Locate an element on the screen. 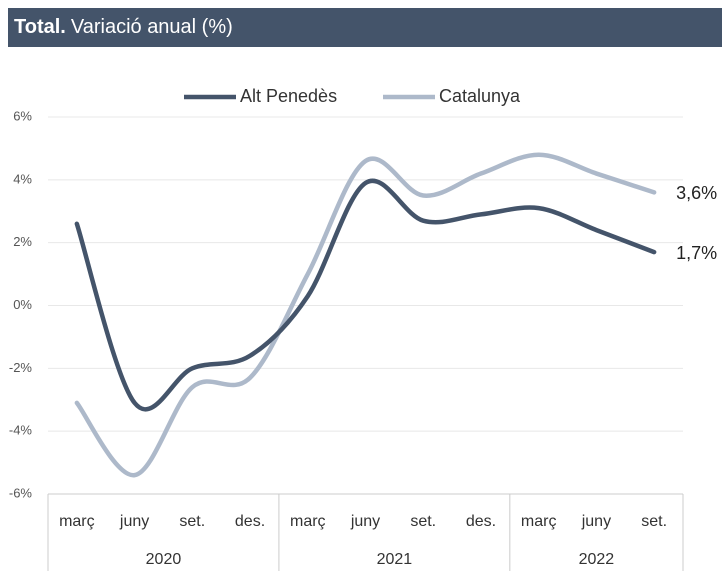 The width and height of the screenshot is (722, 571). y-tick-label: 0% is located at coordinates (22, 304).